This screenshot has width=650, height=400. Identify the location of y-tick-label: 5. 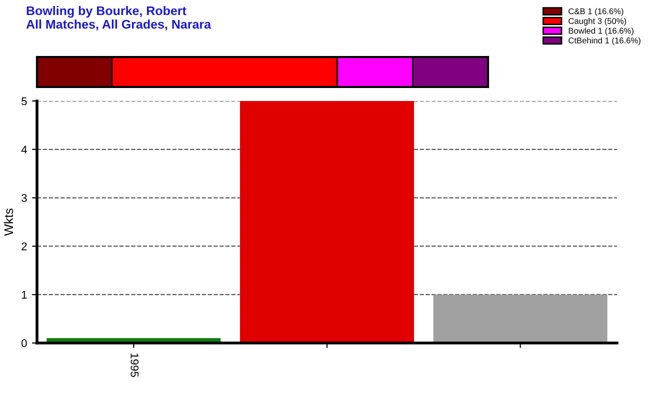
(24, 101).